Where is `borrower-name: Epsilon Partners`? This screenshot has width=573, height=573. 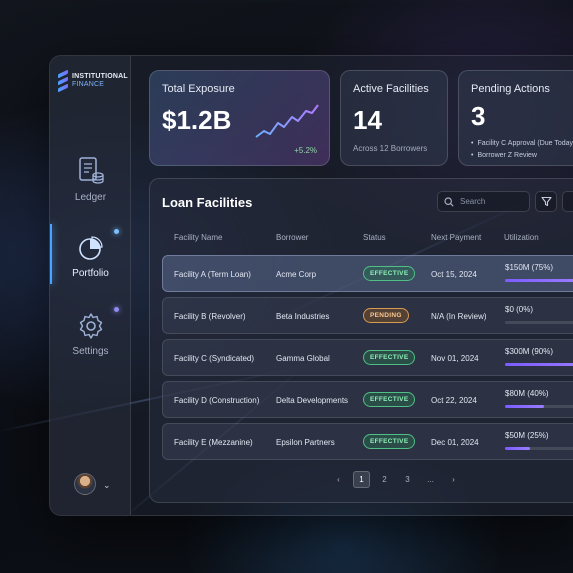
borrower-name: Epsilon Partners is located at coordinates (305, 442).